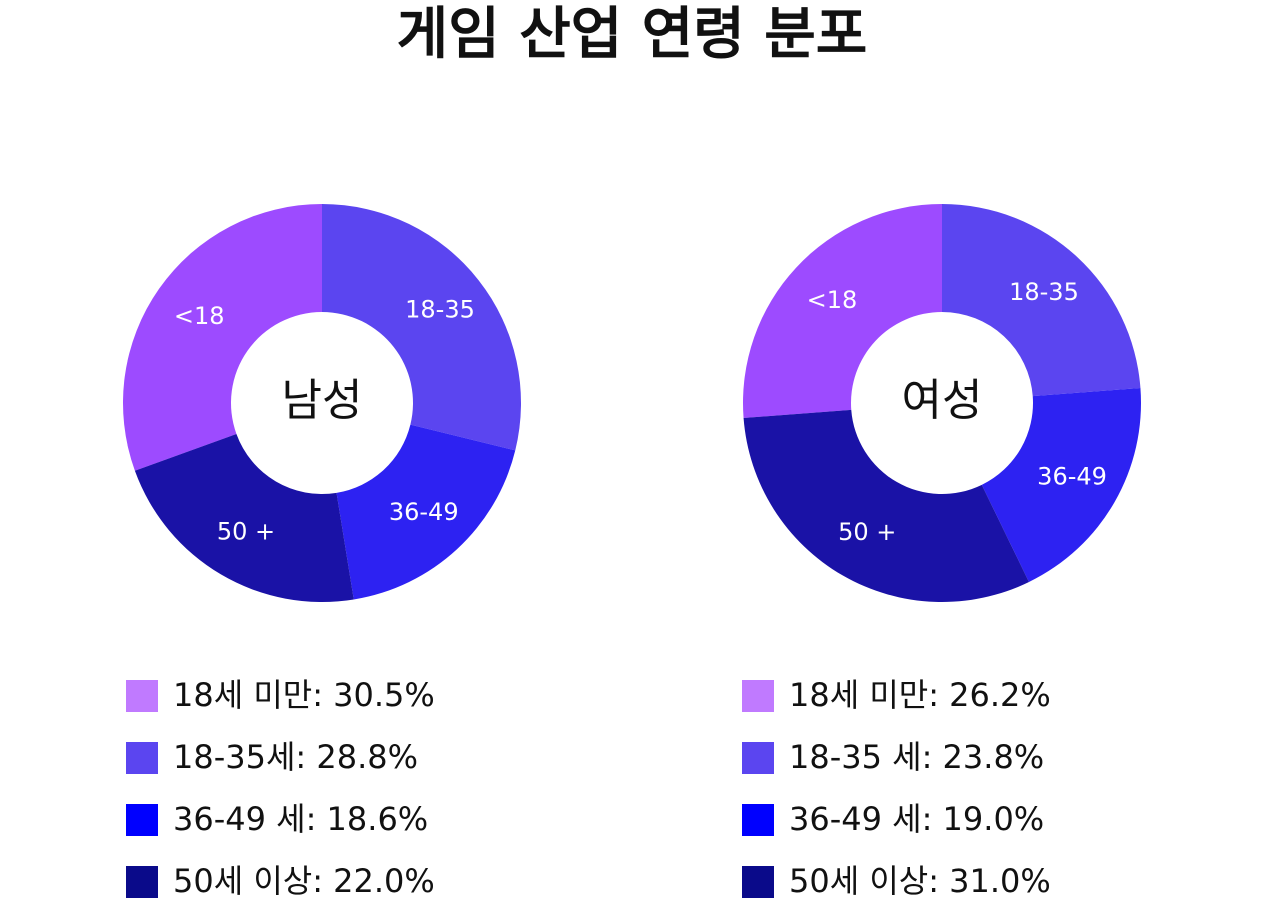 This screenshot has height=903, width=1280. I want to click on center-label: 남성, so click(322, 400).